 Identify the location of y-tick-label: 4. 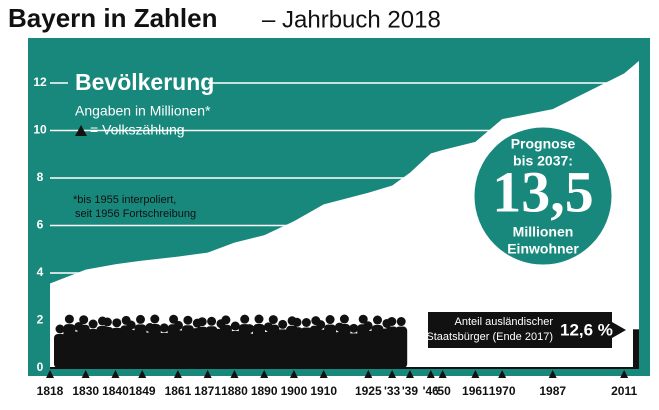
(40, 272).